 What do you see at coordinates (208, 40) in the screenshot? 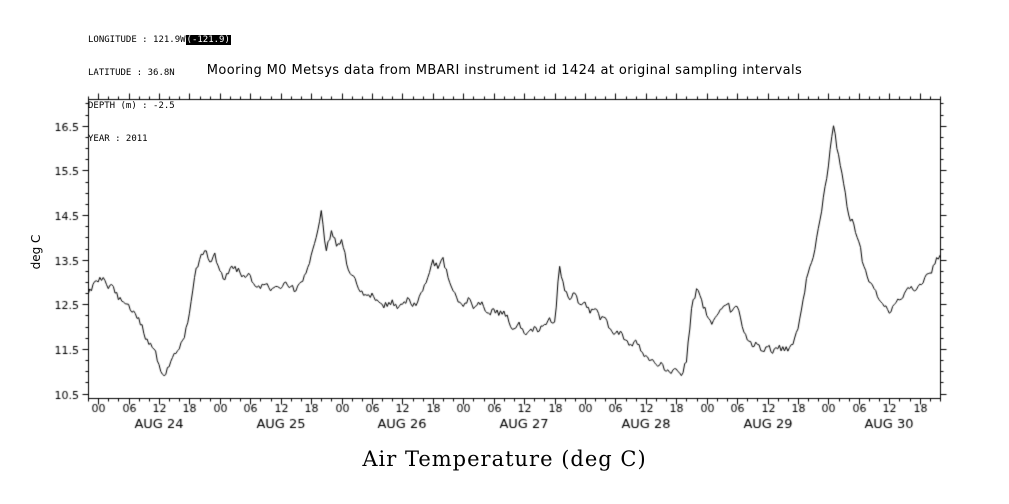
I see `meta-longitude-negative: (-121.9)` at bounding box center [208, 40].